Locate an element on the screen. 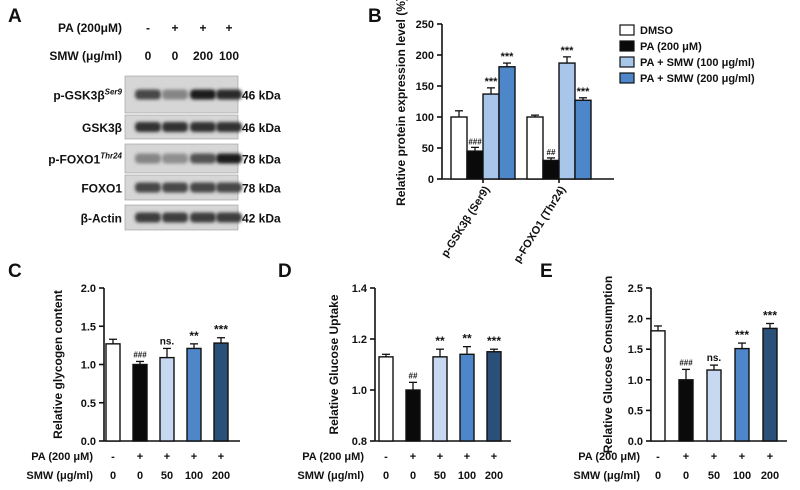 This screenshot has height=490, width=800. blot-protein-label: GSK3β is located at coordinates (102, 128).